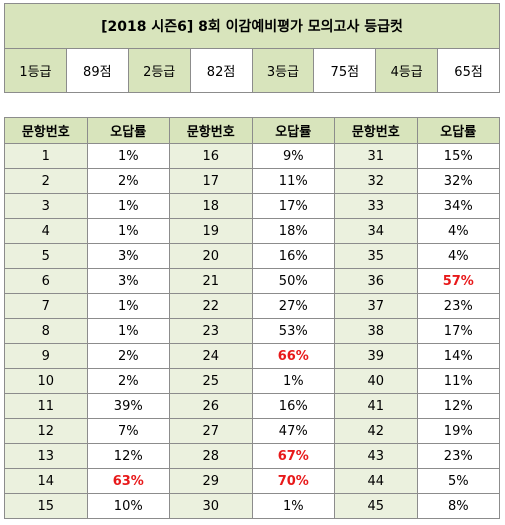 Image resolution: width=505 pixels, height=525 pixels. What do you see at coordinates (211, 406) in the screenshot?
I see `question-number-cell: 26` at bounding box center [211, 406].